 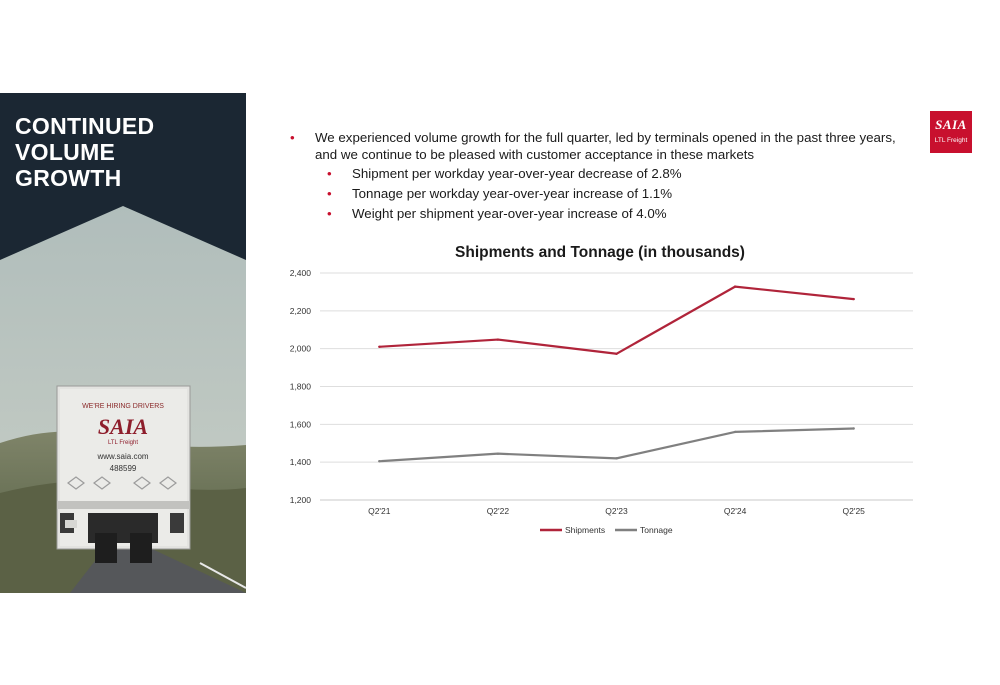 I want to click on y-tick-label: 1,400, so click(x=301, y=462).